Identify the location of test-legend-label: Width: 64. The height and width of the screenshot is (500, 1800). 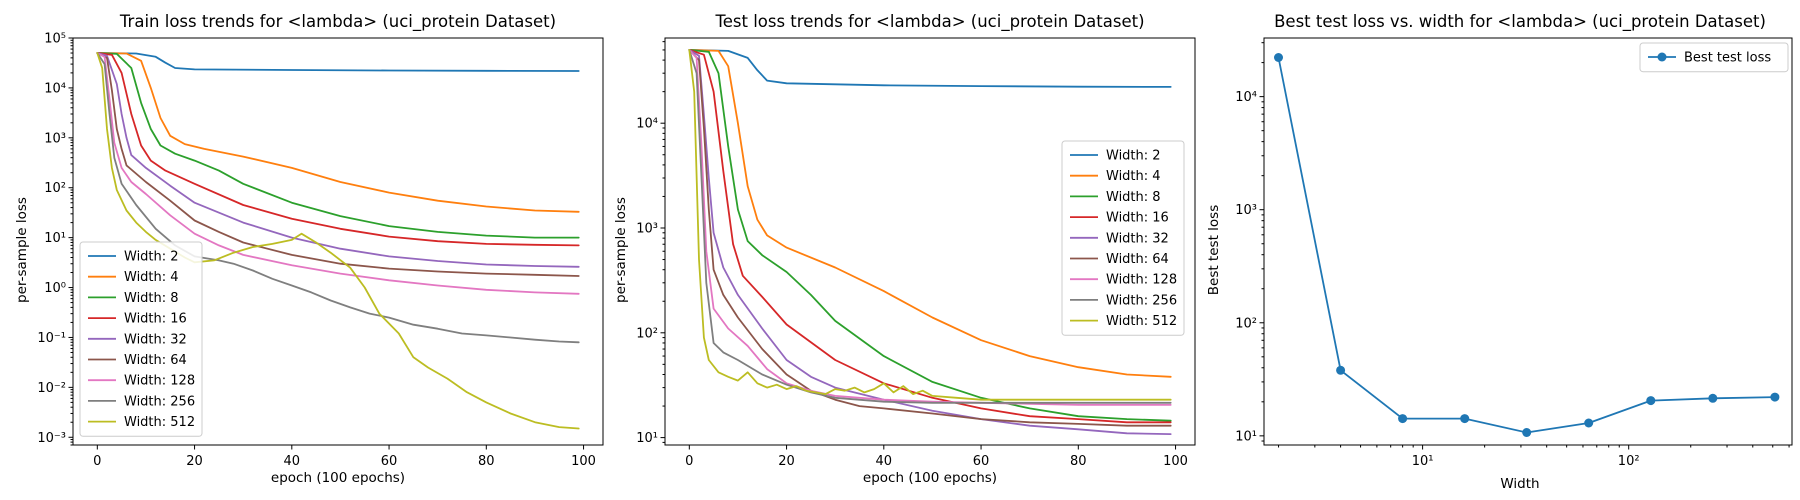
(1137, 259).